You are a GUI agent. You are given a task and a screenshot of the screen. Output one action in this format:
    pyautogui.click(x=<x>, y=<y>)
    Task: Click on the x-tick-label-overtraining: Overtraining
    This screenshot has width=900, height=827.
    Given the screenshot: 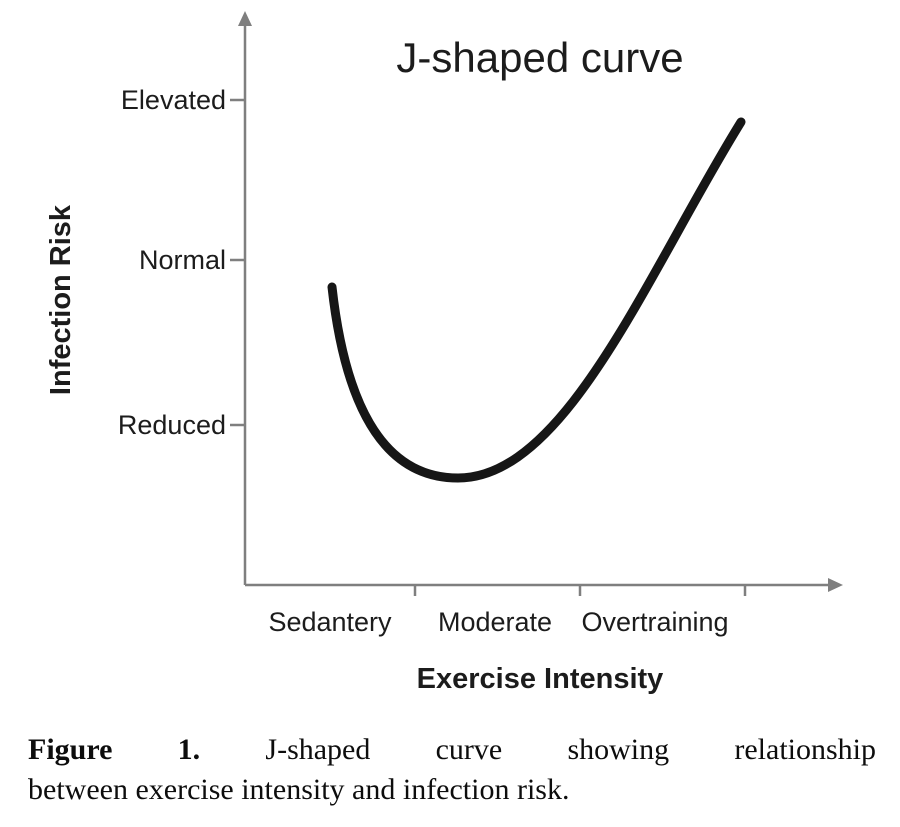 What is the action you would take?
    pyautogui.click(x=654, y=622)
    